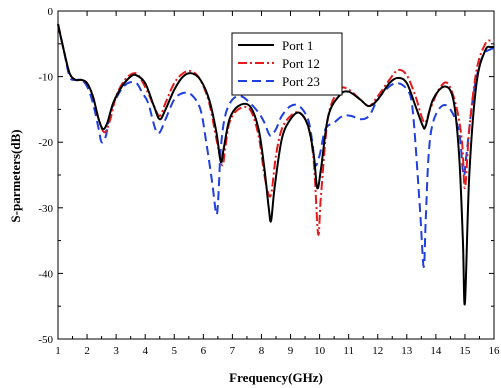  I want to click on x-tick-label: 2, so click(87, 351).